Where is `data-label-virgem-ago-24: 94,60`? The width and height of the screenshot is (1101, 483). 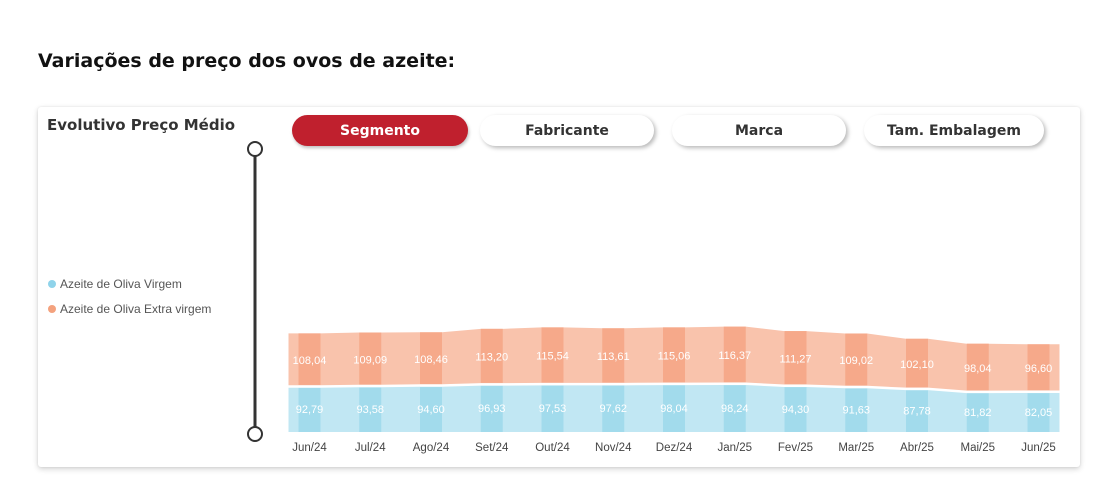 data-label-virgem-ago-24: 94,60 is located at coordinates (431, 410).